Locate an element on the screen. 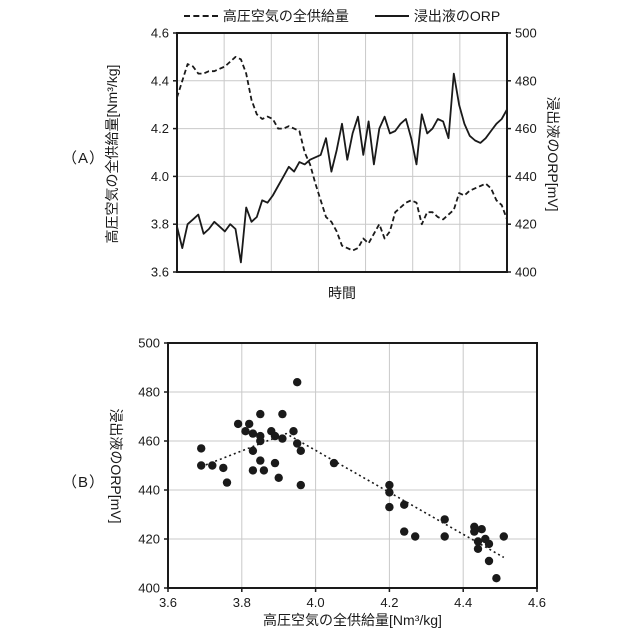 The height and width of the screenshot is (640, 640). chart-a-right-tick-label: 500 is located at coordinates (526, 33).